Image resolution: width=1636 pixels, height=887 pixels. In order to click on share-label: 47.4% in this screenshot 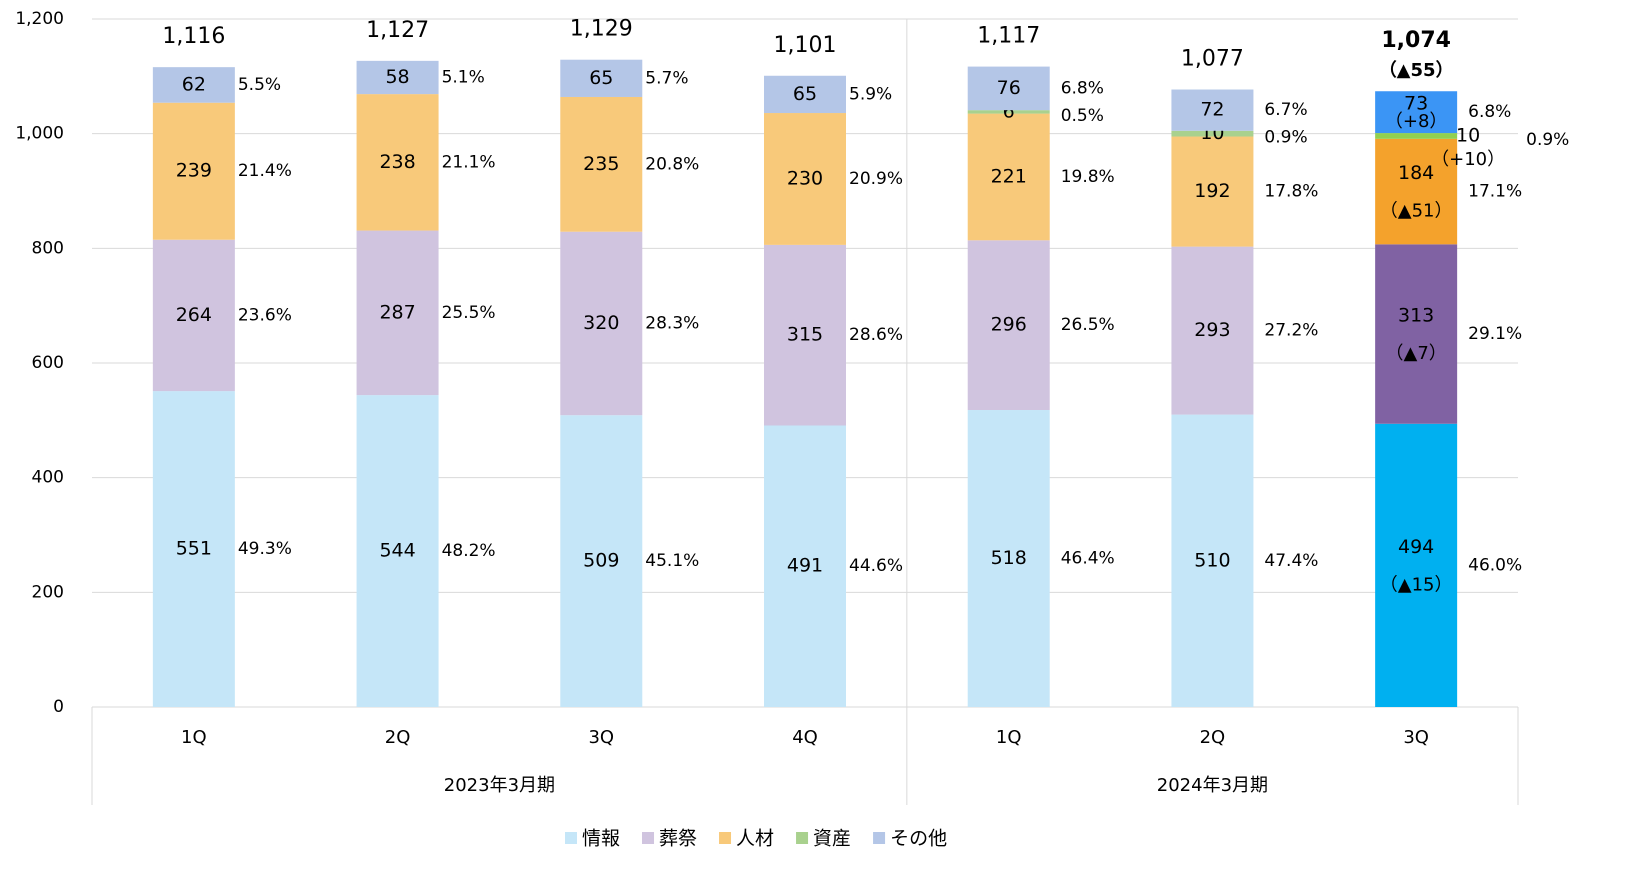, I will do `click(1291, 561)`.